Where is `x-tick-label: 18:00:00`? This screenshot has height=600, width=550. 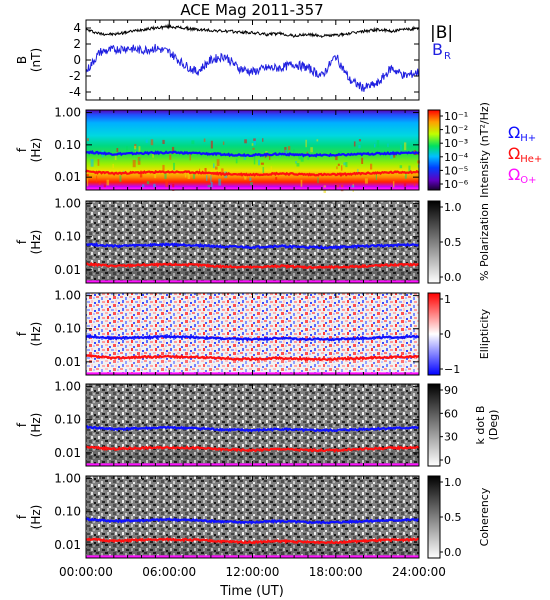 x-tick-label: 18:00:00 is located at coordinates (336, 572).